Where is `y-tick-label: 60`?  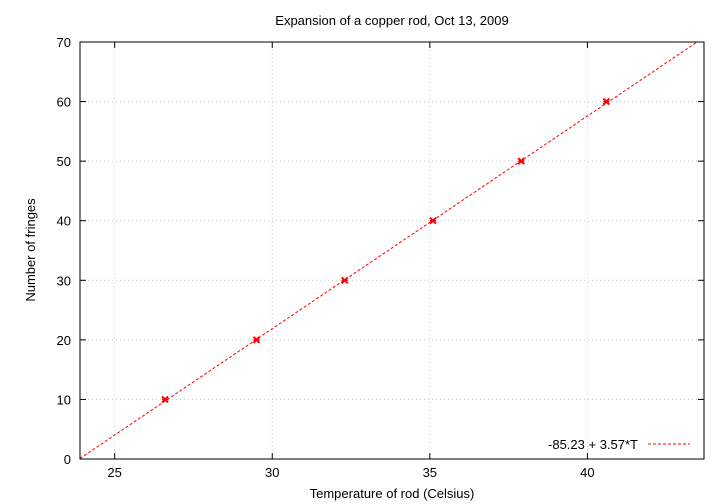
y-tick-label: 60 is located at coordinates (64, 102).